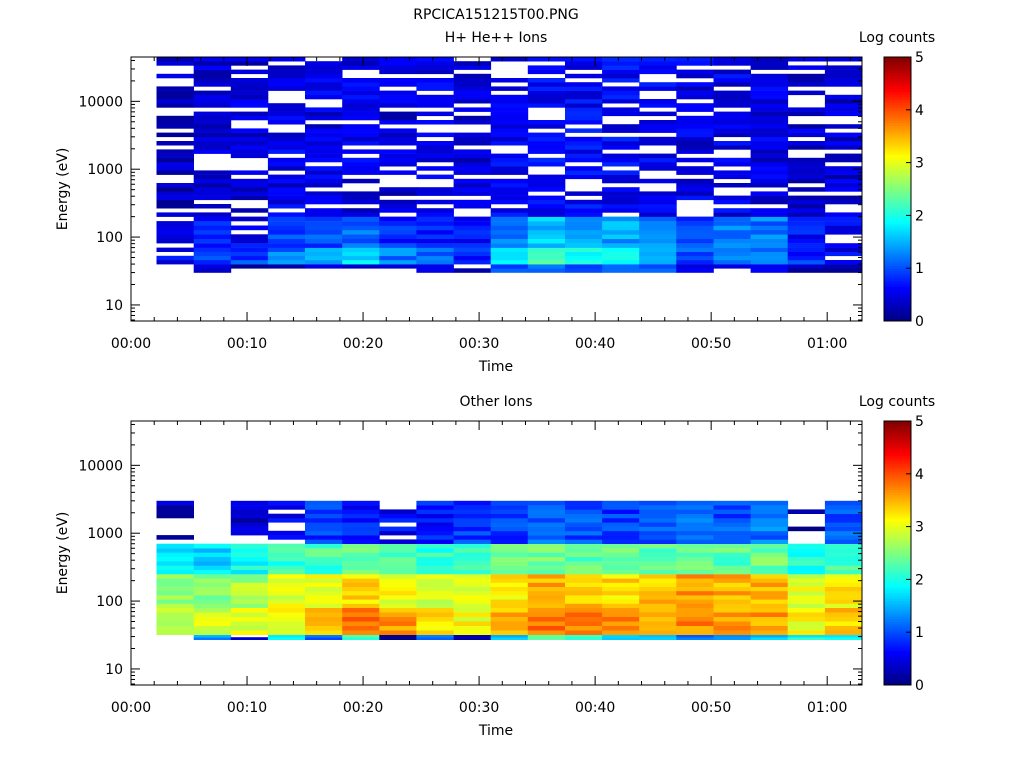 The width and height of the screenshot is (1024, 768). What do you see at coordinates (919, 528) in the screenshot?
I see `colorbar-tick-label: 3` at bounding box center [919, 528].